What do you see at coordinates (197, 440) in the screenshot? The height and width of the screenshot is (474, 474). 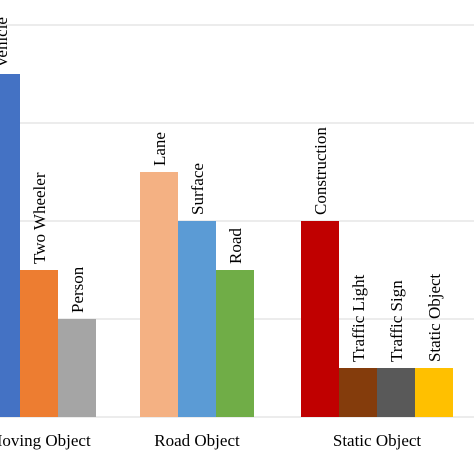 I see `x-tick-label: Road Object` at bounding box center [197, 440].